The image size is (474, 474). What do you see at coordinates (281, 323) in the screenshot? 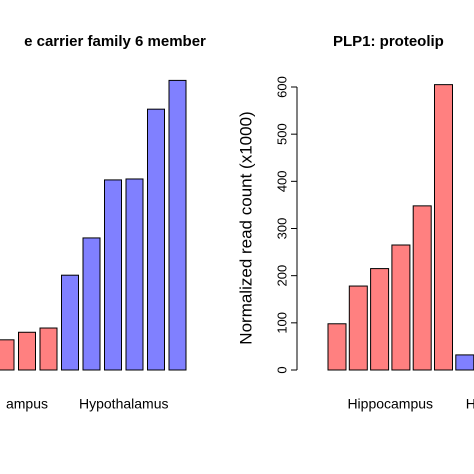
I see `y-tick-label: 100` at bounding box center [281, 323].